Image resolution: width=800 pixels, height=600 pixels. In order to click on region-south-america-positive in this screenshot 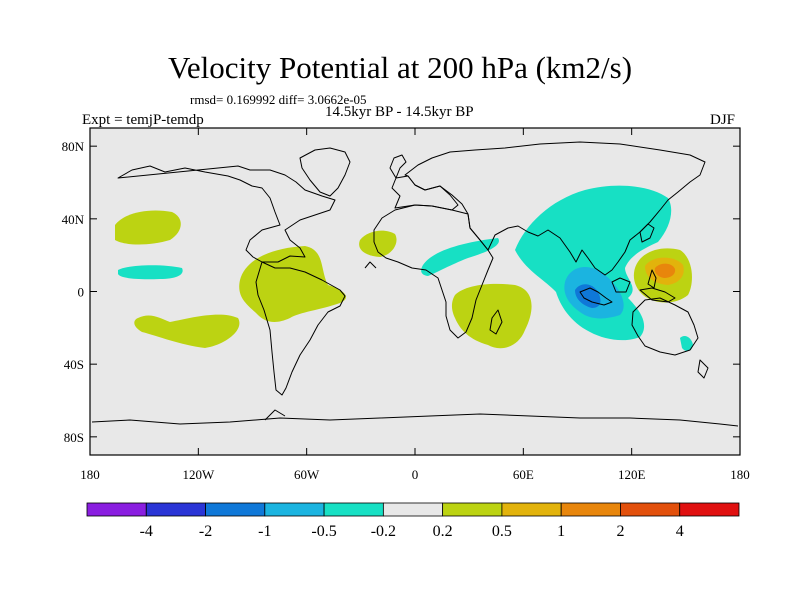, I will do `click(293, 284)`.